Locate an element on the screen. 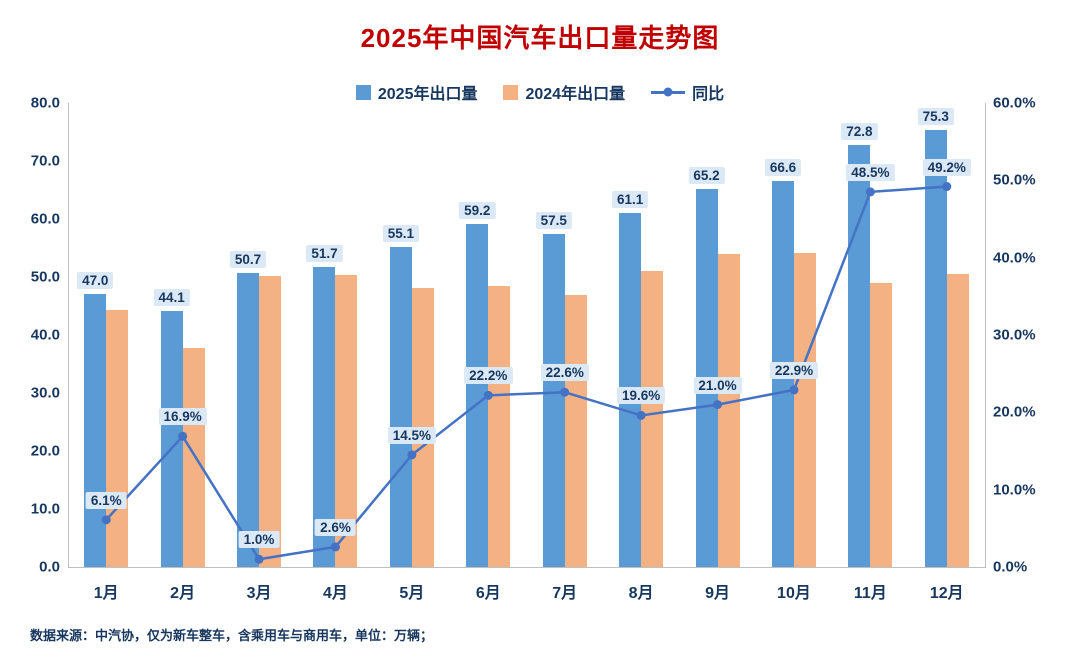  x-axis-label: 10月 is located at coordinates (794, 593).